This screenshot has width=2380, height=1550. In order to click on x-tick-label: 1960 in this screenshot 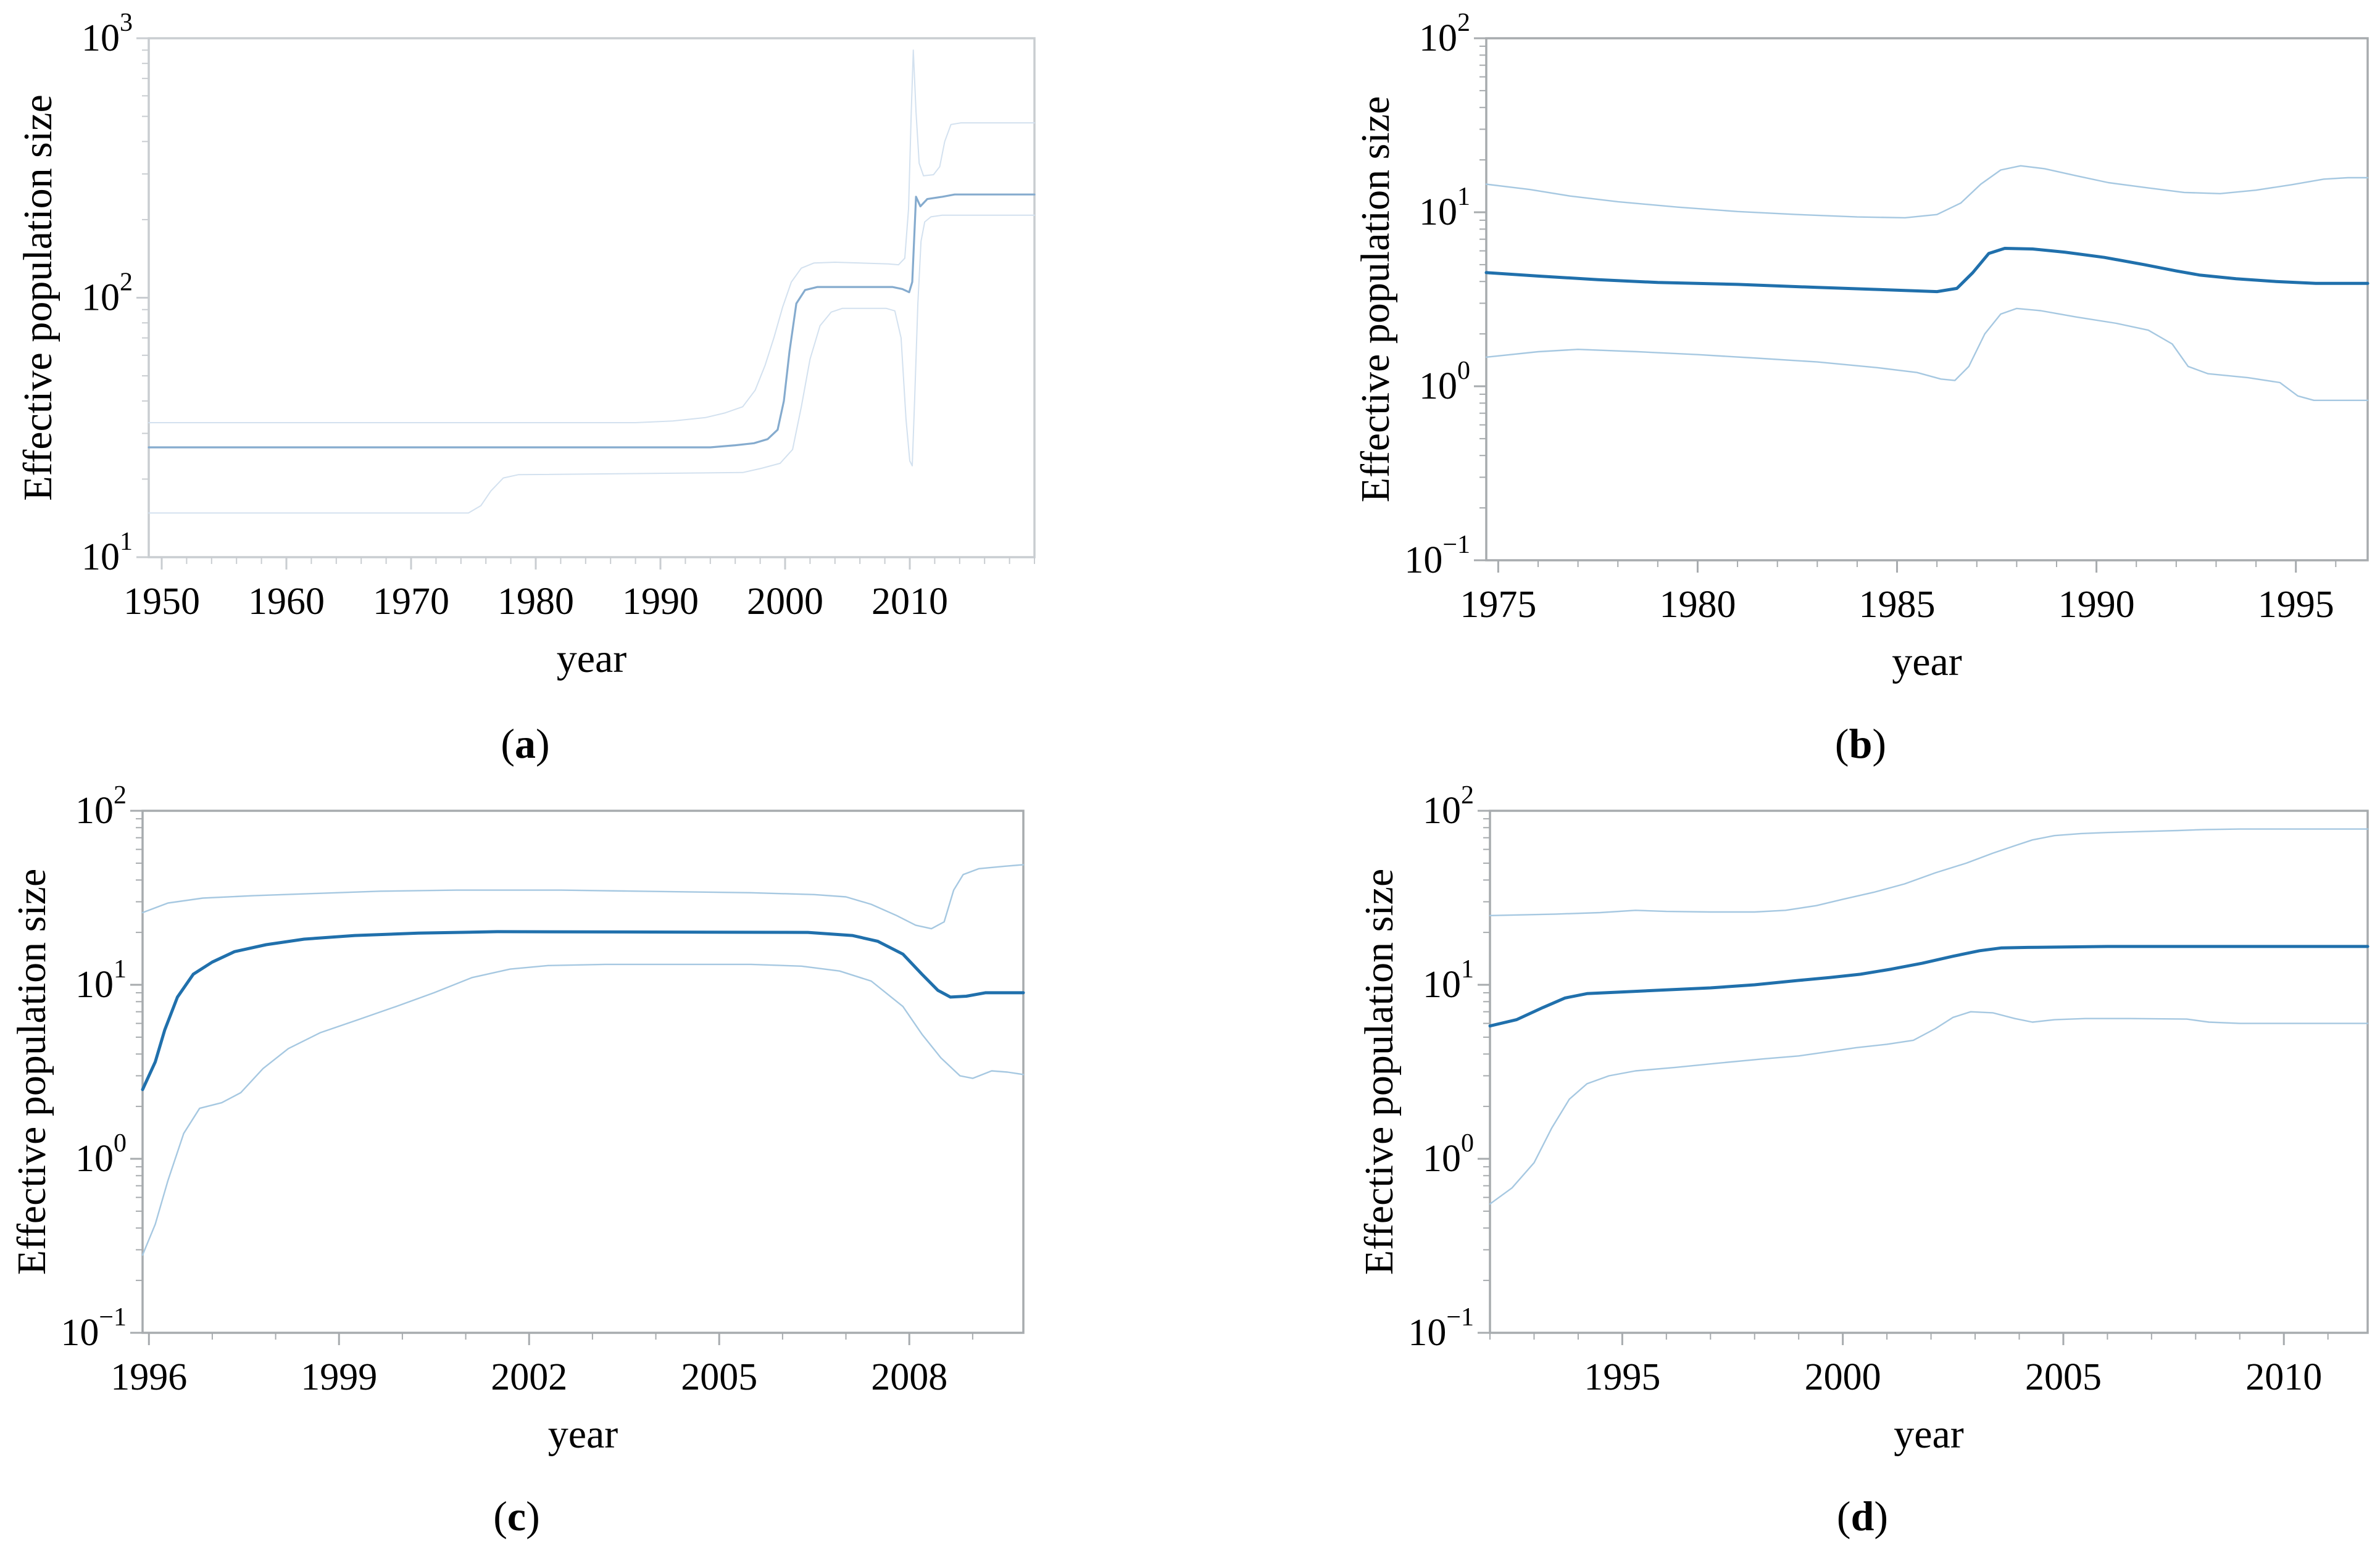, I will do `click(286, 602)`.